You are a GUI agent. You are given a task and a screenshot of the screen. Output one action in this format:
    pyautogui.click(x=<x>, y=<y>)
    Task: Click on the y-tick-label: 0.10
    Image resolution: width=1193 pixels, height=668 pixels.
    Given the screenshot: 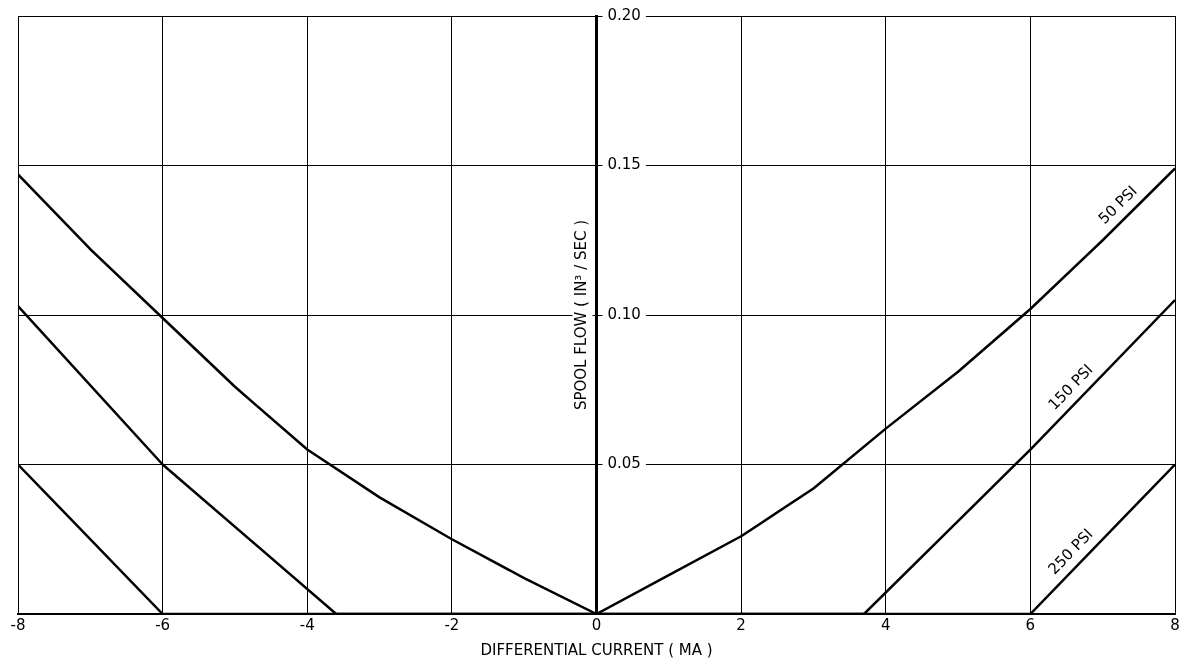 What is the action you would take?
    pyautogui.click(x=624, y=313)
    